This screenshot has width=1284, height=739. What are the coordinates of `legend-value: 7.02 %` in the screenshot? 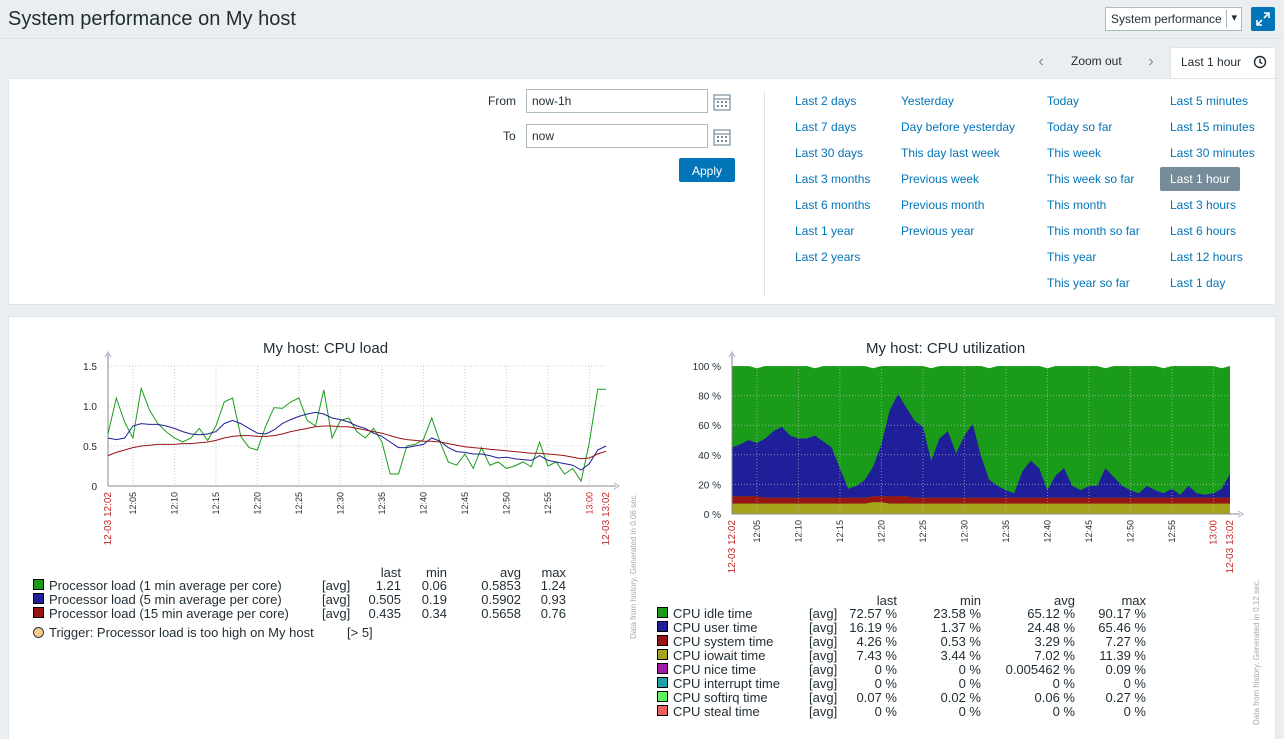 It's located at (1054, 655).